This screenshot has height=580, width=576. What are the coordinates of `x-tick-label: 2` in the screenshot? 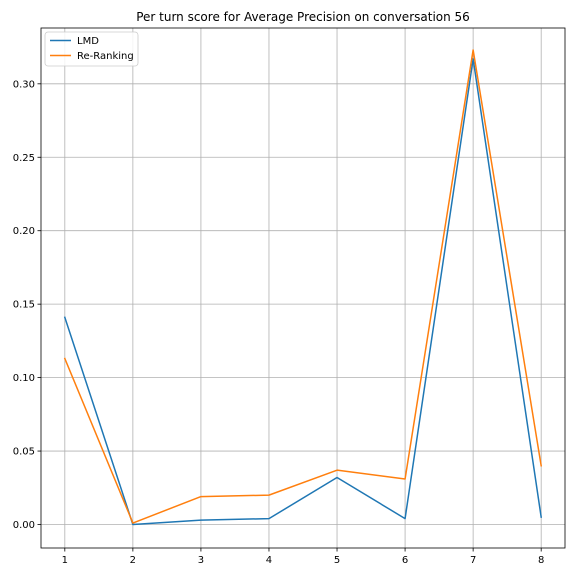 It's located at (133, 560).